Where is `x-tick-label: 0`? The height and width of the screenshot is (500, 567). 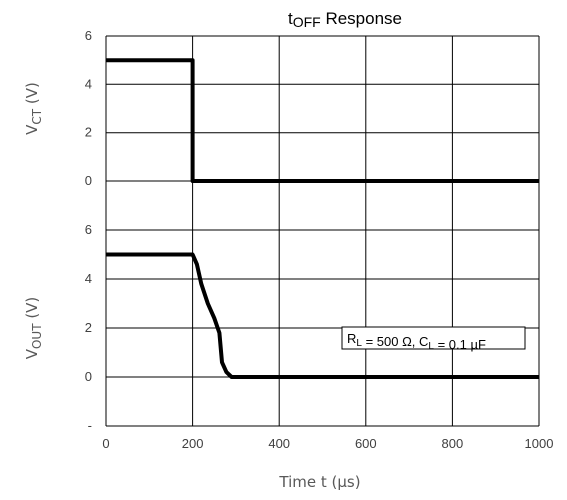 x-tick-label: 0 is located at coordinates (105, 443).